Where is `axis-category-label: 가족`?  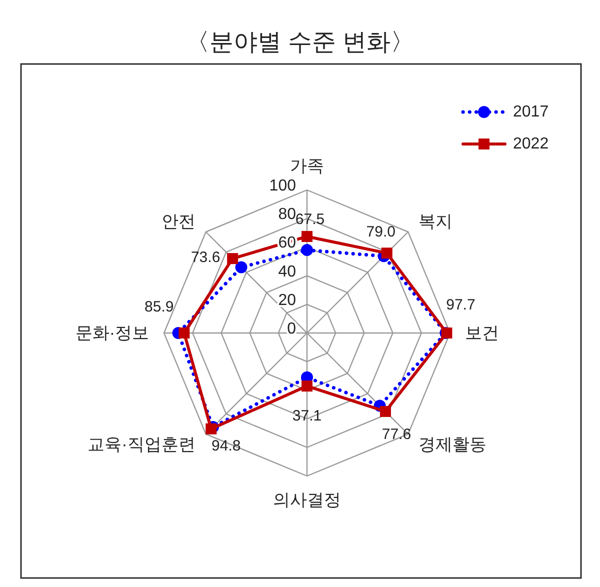 axis-category-label: 가족 is located at coordinates (307, 166).